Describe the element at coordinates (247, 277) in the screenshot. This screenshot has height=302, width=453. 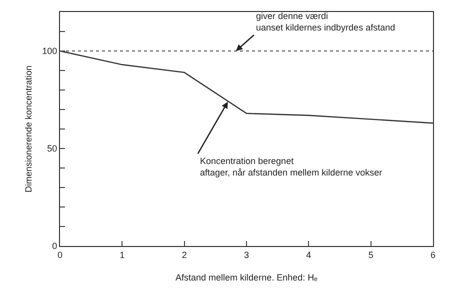
I see `x-axis-title: Afstand mellem kilderne. Enhed: Hₑ` at that location.